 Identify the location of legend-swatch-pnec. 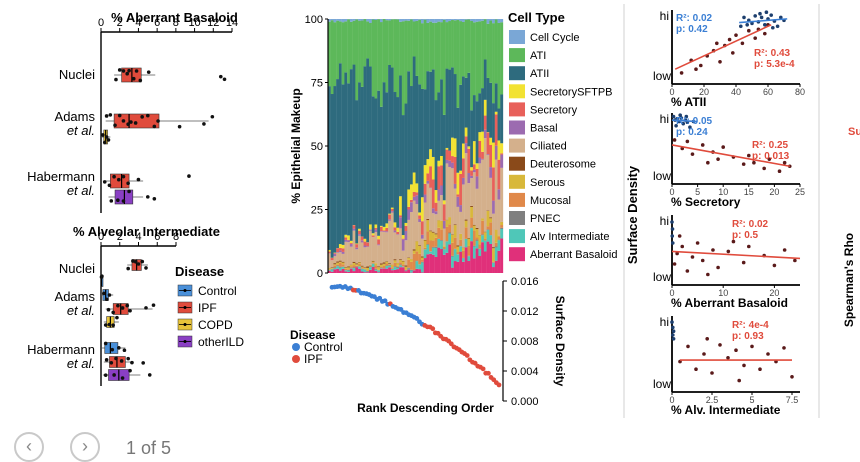
(517, 218).